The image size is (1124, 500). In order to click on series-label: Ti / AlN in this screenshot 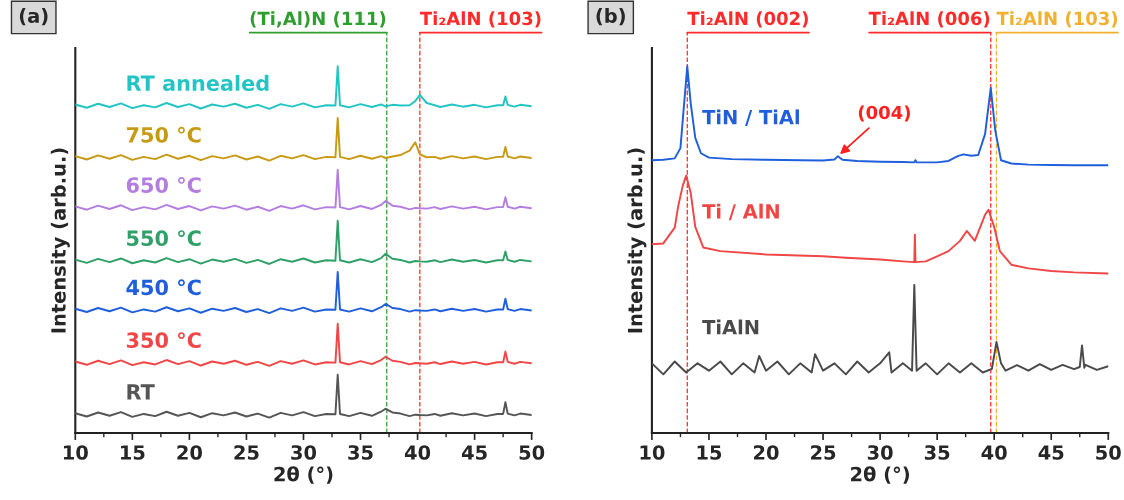, I will do `click(740, 212)`.